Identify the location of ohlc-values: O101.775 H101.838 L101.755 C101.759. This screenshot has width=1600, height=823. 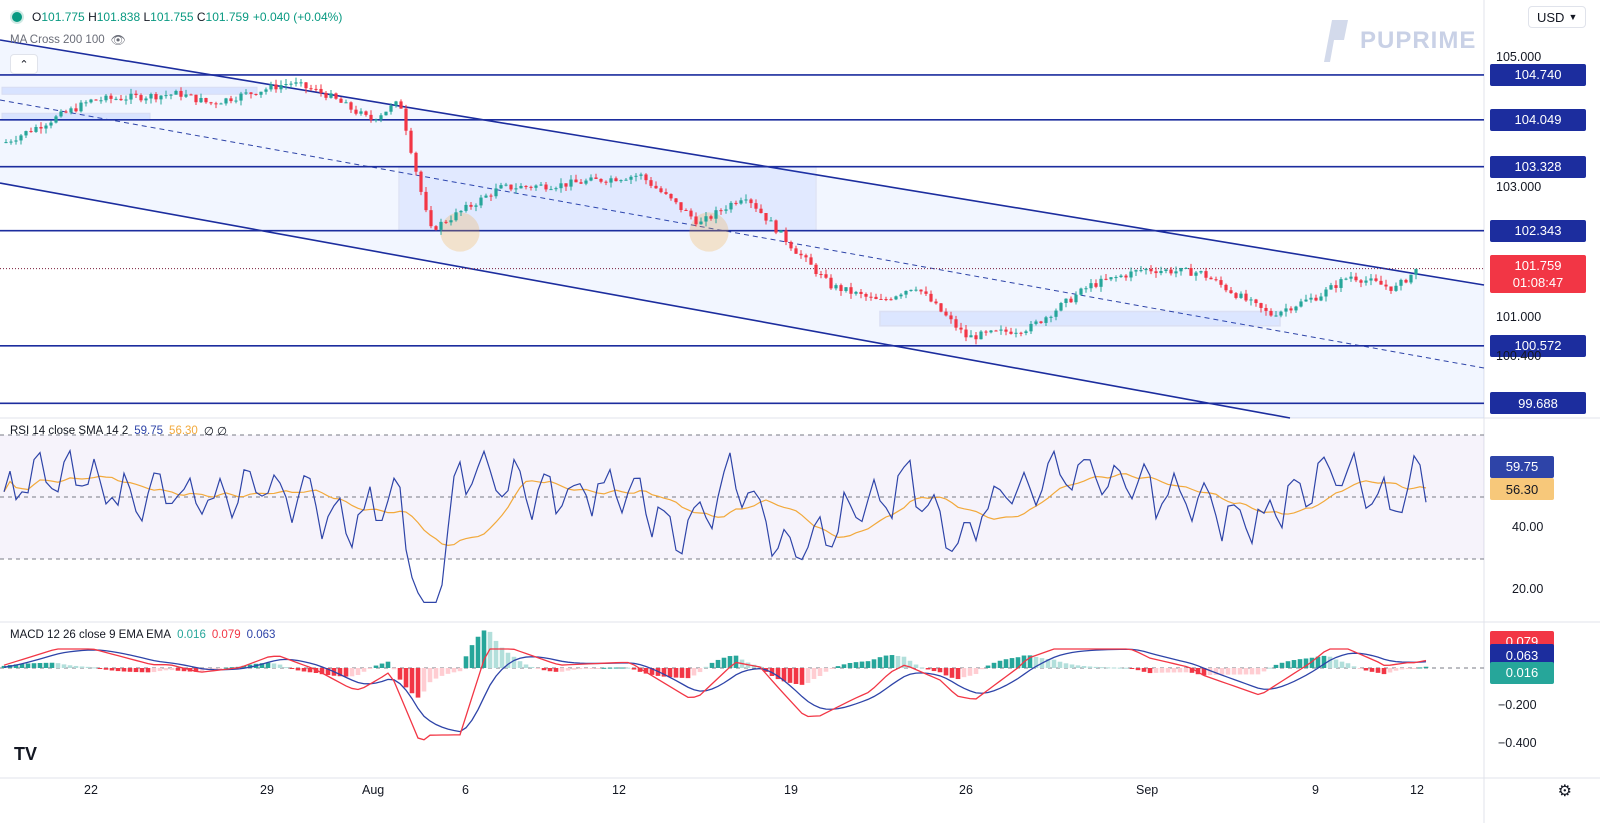
(140, 17).